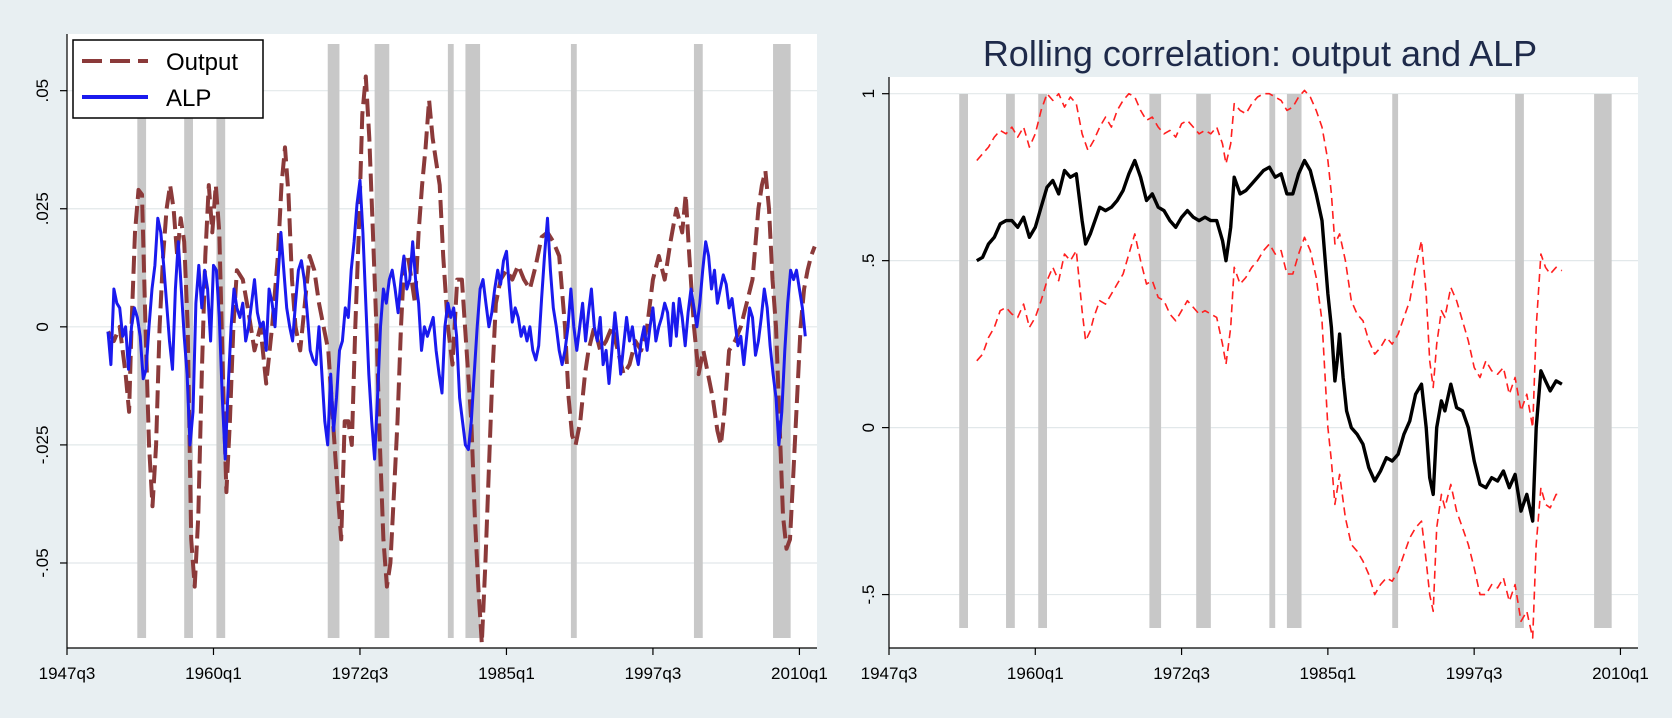  Describe the element at coordinates (1260, 53) in the screenshot. I see `right-chart-title: Rolling correlation: output and ALP` at that location.